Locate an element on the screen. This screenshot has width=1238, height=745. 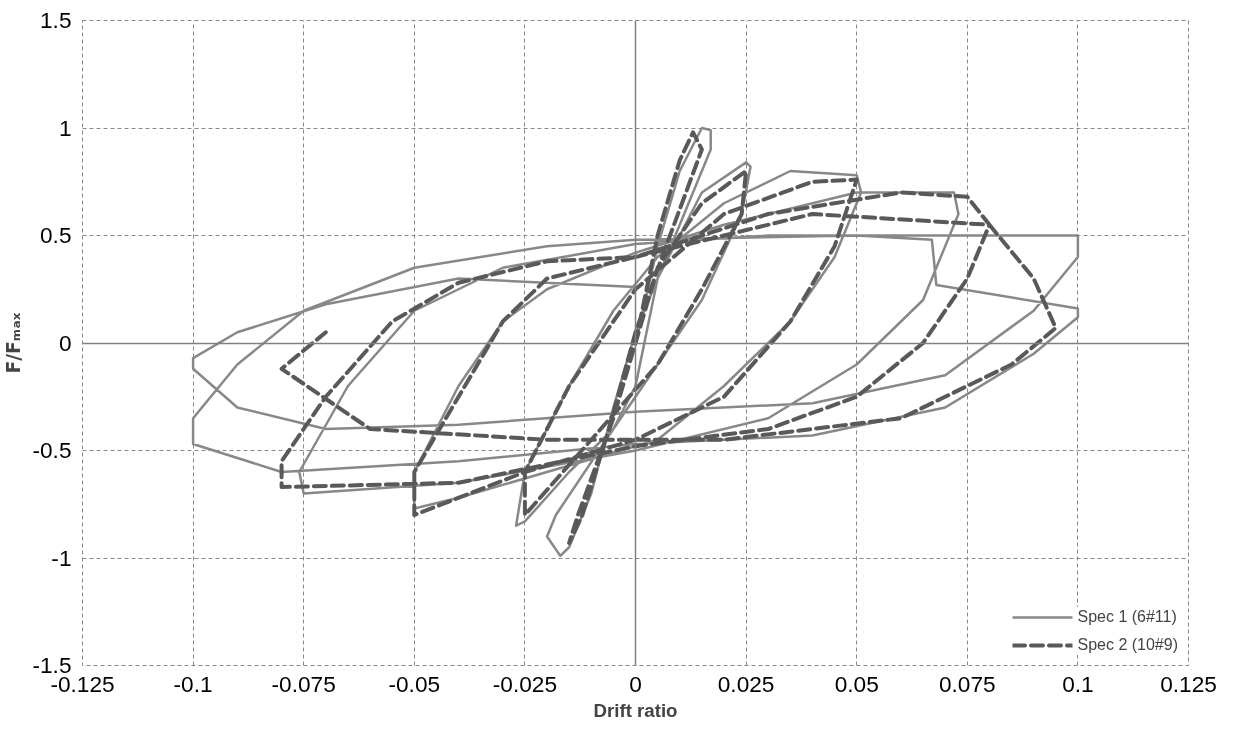
legend-label: Spec 1 (6#11) is located at coordinates (1127, 617).